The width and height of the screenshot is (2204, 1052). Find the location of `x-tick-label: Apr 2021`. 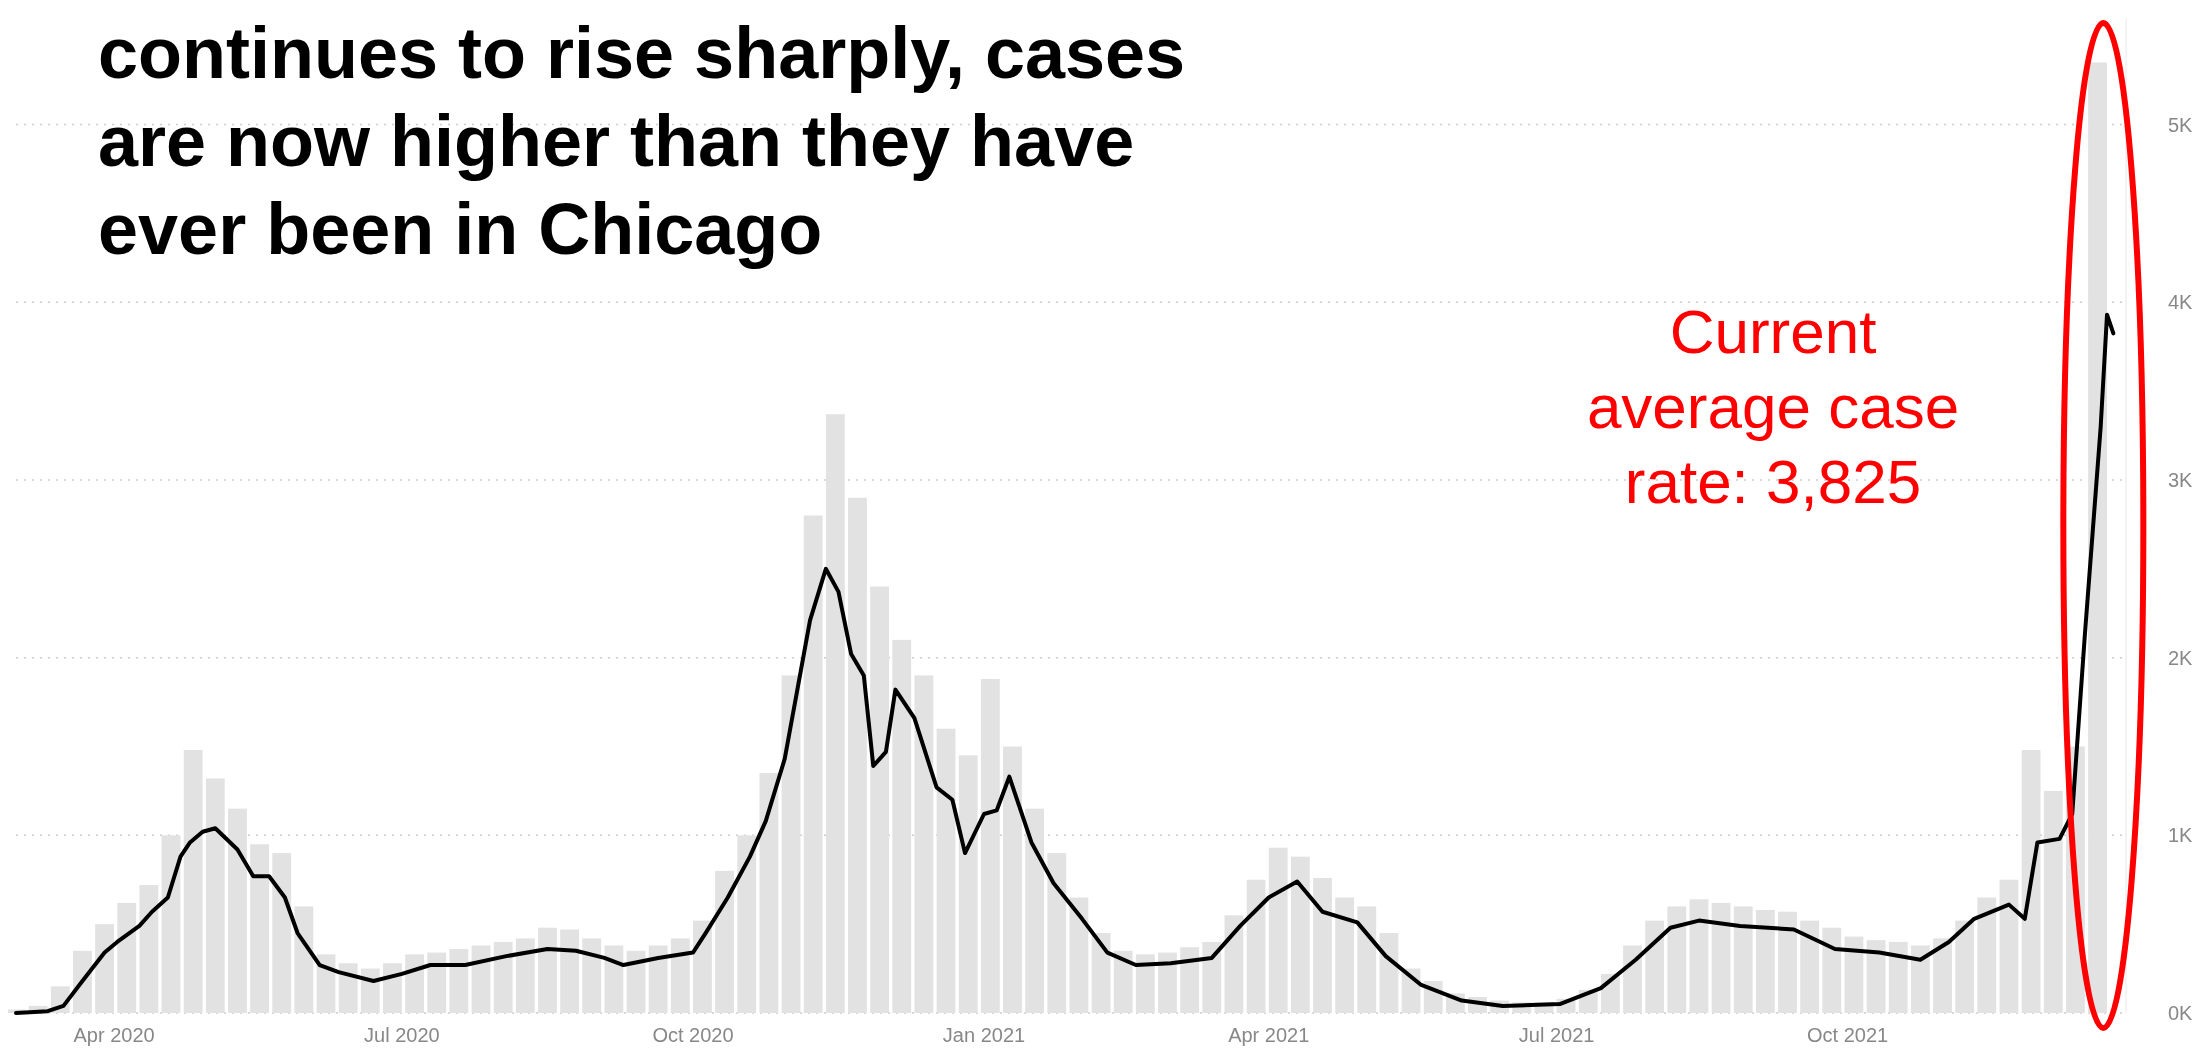

x-tick-label: Apr 2021 is located at coordinates (1269, 1035).